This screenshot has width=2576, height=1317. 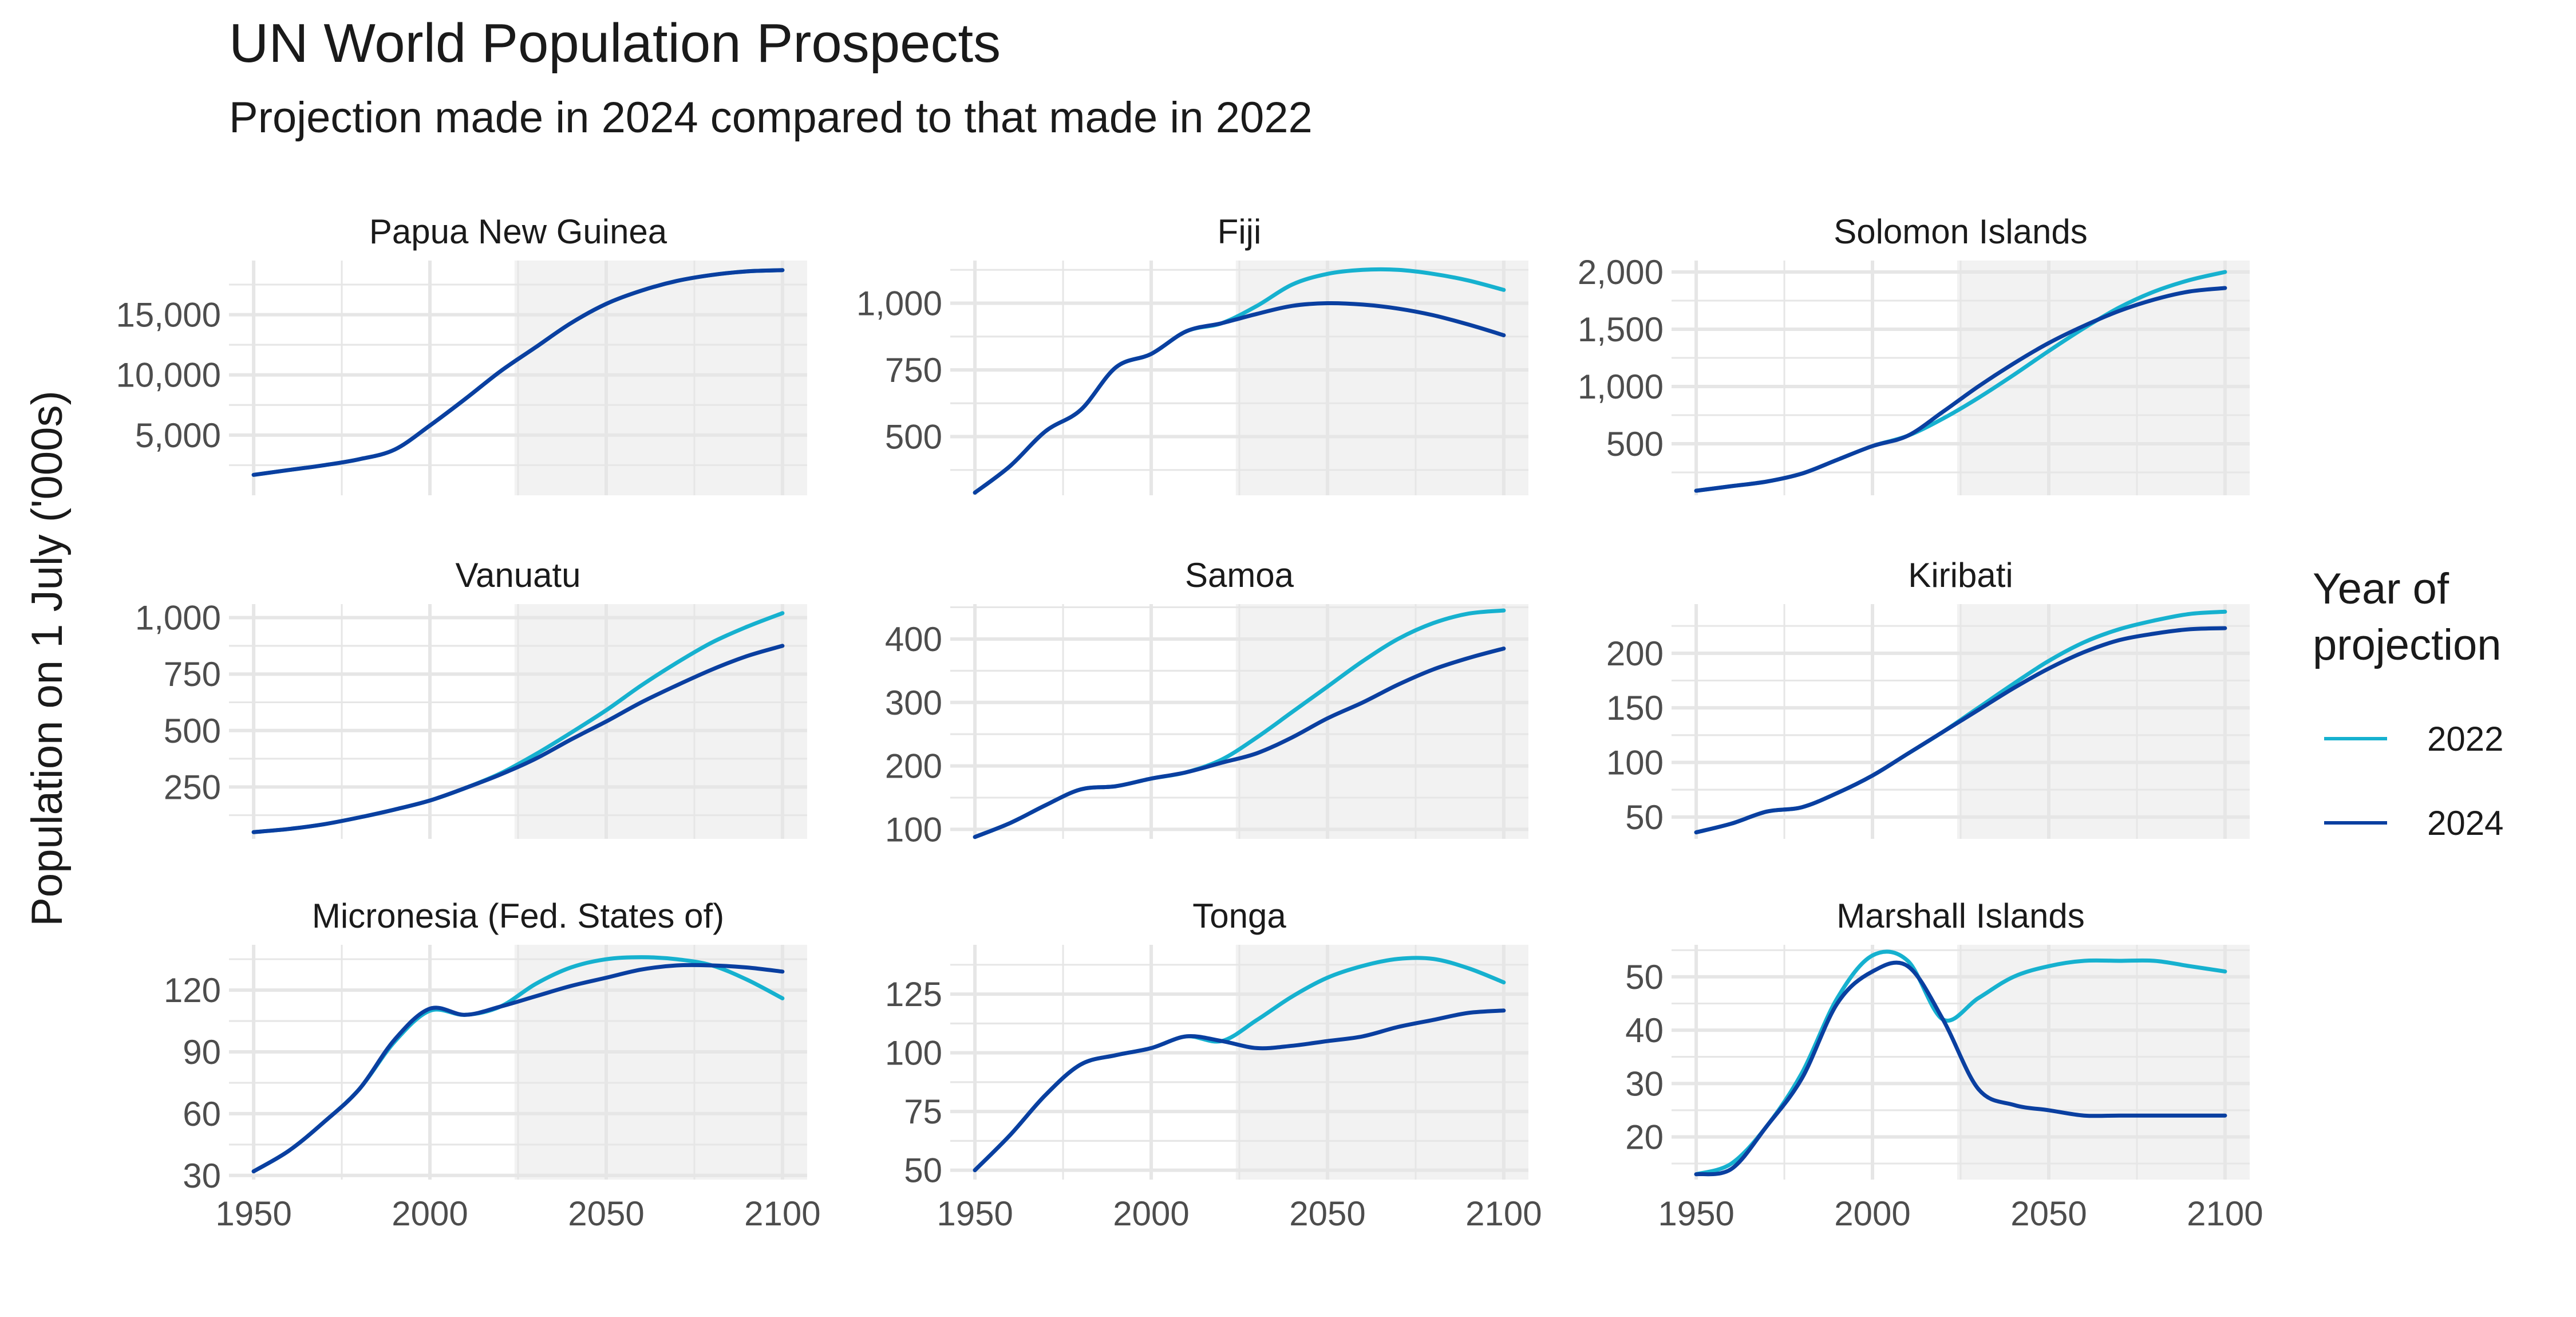 I want to click on legend-item-2022: 2022, so click(x=2413, y=739).